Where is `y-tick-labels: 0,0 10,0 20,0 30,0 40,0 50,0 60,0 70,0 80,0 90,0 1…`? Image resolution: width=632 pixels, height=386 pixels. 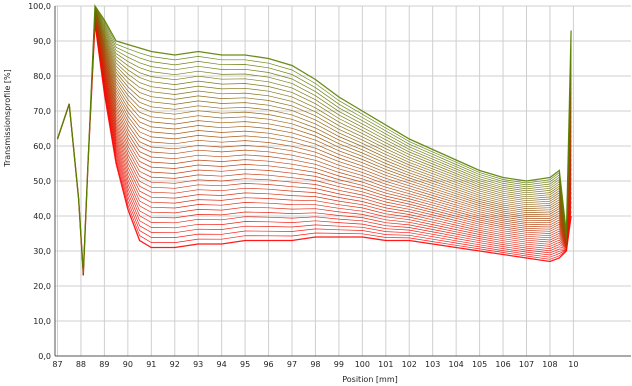 y-tick-labels: 0,0 10,0 20,0 30,0 40,0 50,0 60,0 70,0 80,0 90,0 1… is located at coordinates (39, 181).